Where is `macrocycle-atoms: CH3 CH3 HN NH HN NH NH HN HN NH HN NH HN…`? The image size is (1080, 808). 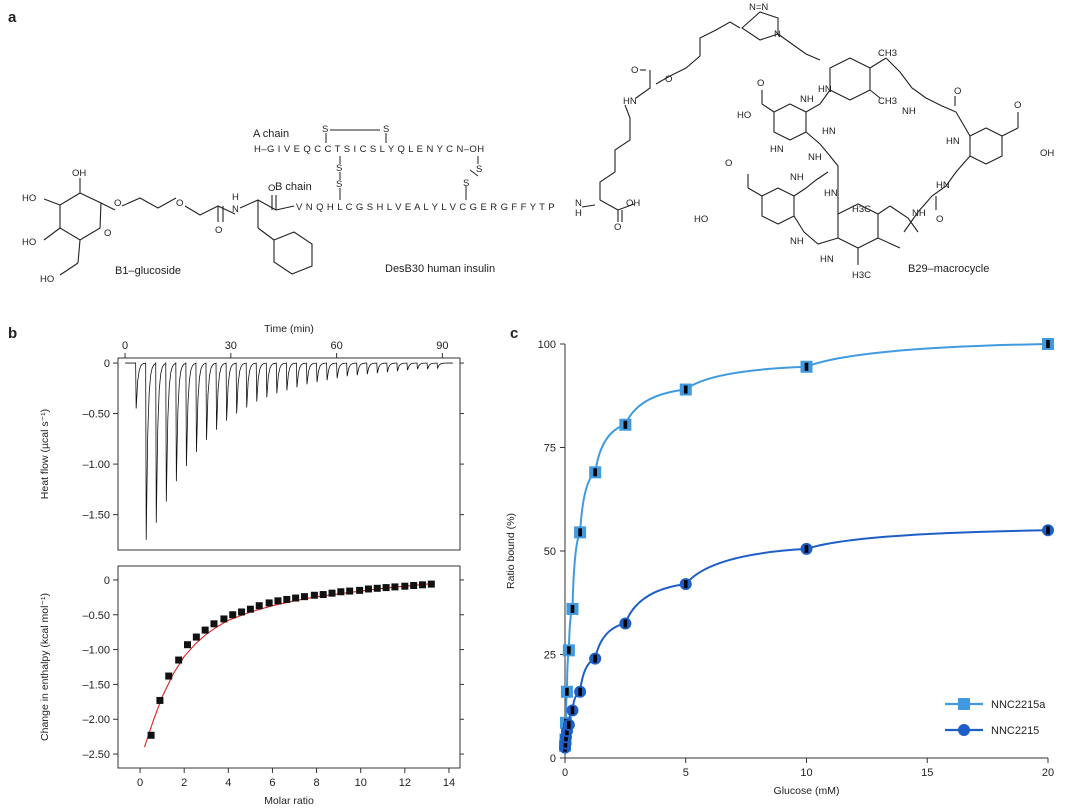
macrocycle-atoms: CH3 CH3 HN NH HN NH NH HN HN NH HN NH HN… is located at coordinates (874, 164).